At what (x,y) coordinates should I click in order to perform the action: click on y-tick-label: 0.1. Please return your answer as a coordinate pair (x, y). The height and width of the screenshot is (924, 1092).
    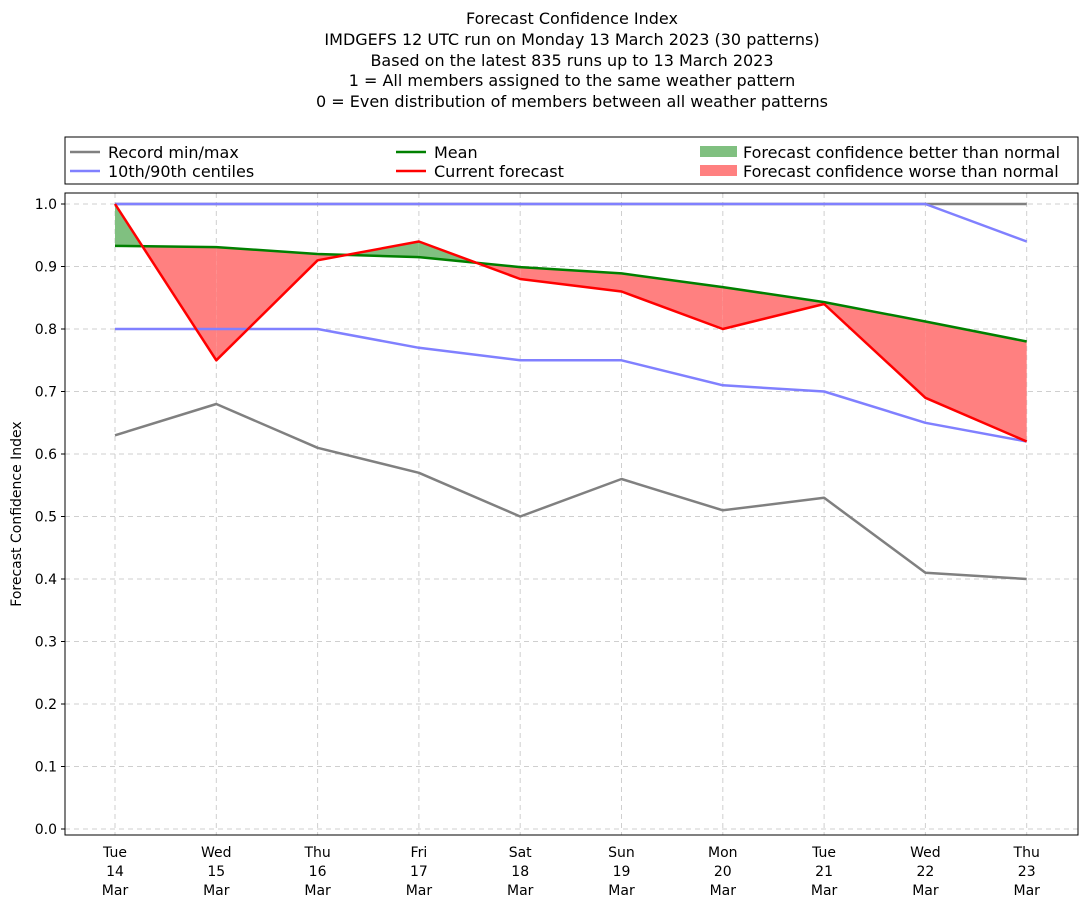
    Looking at the image, I should click on (46, 768).